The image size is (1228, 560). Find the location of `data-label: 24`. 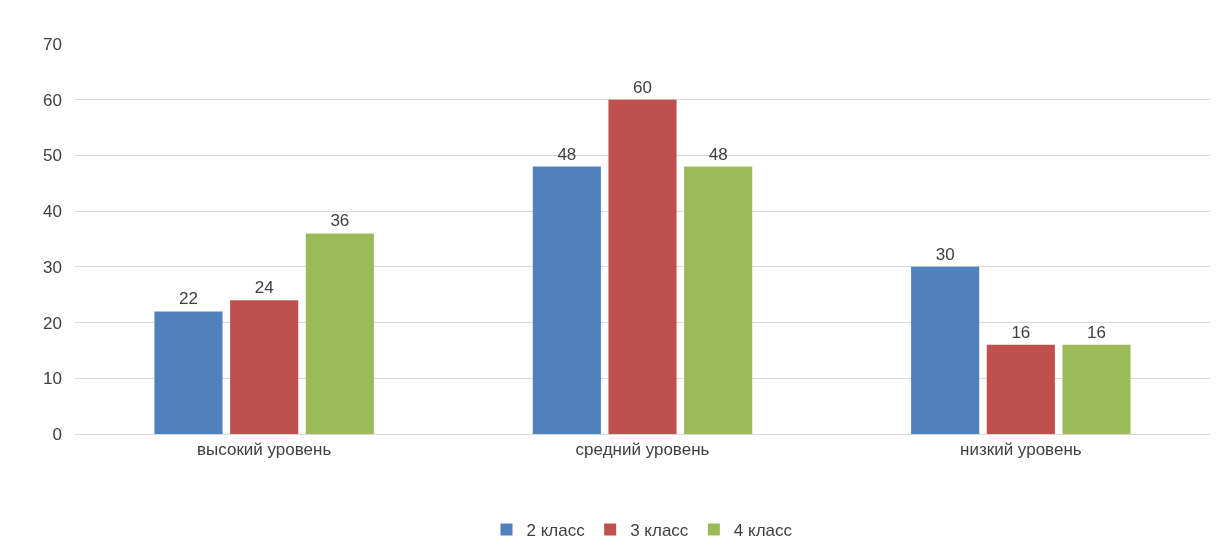

data-label: 24 is located at coordinates (264, 288).